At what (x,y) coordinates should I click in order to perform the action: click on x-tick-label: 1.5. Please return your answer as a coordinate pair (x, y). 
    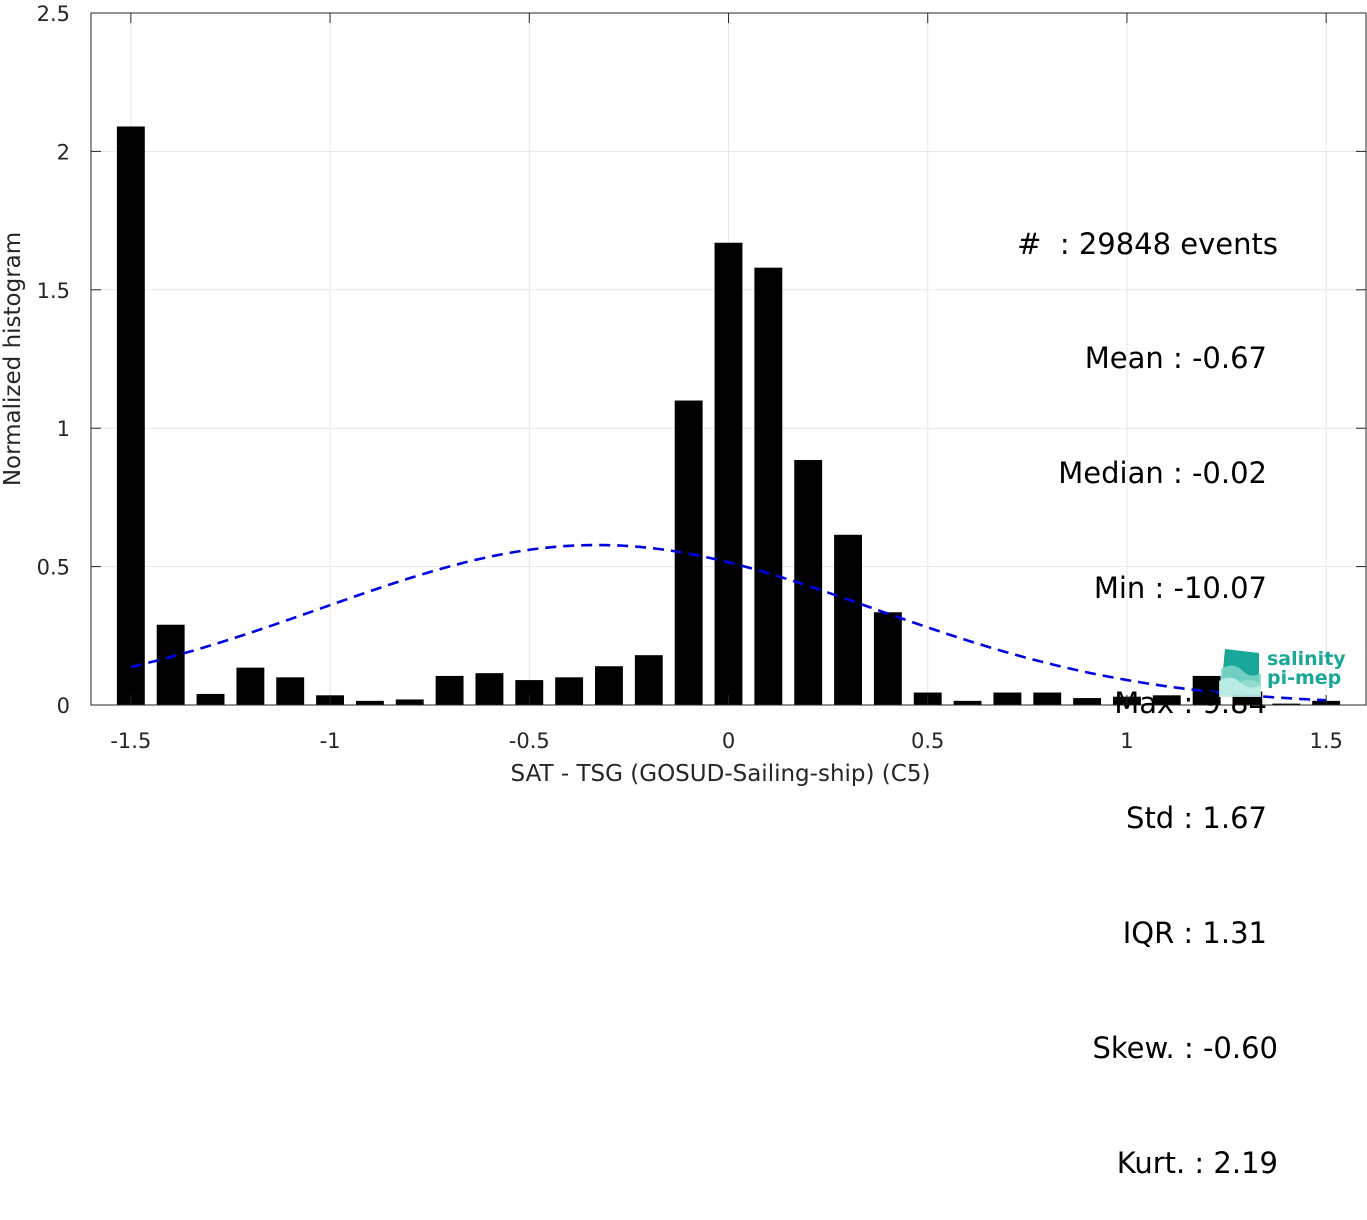
    Looking at the image, I should click on (1325, 741).